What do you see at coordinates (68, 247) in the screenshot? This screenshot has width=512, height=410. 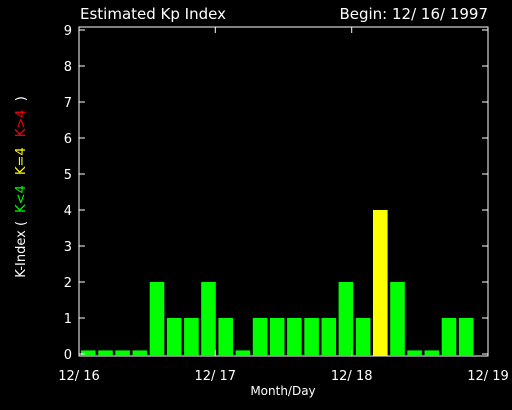 I see `y-tick-label: 3` at bounding box center [68, 247].